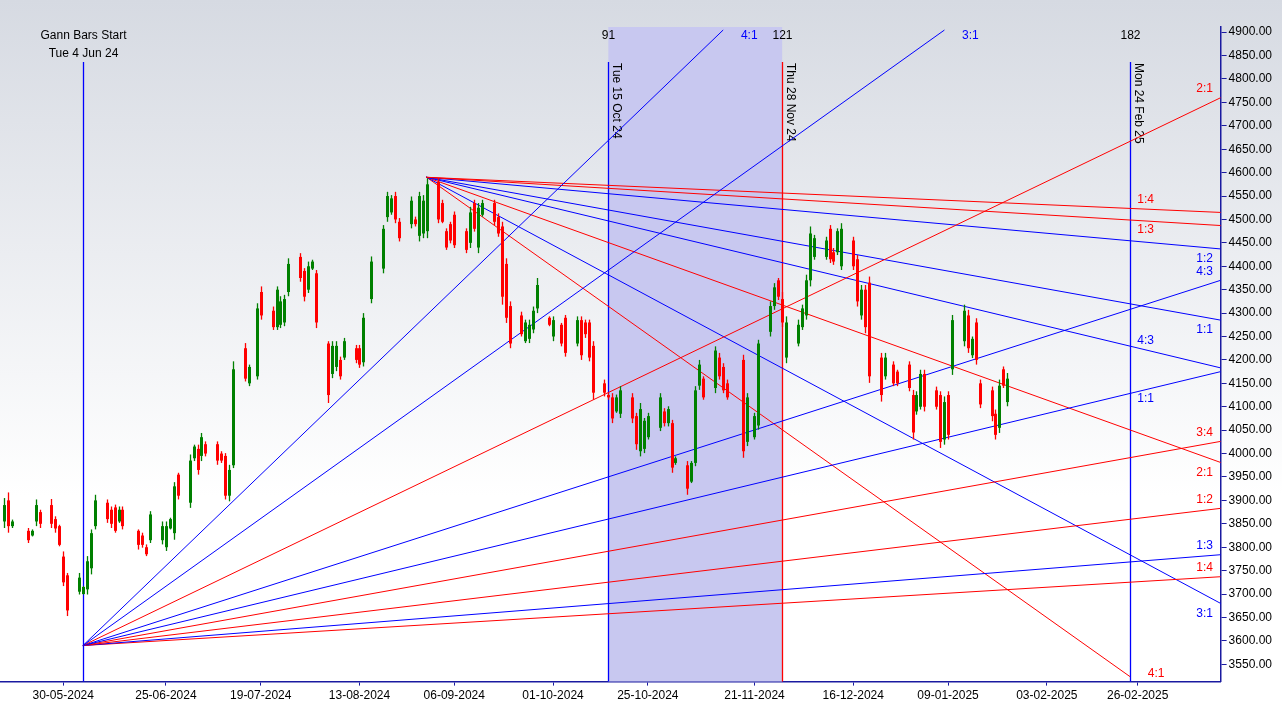 The image size is (1282, 708). What do you see at coordinates (1250, 523) in the screenshot?
I see `y-tick-label: 3850.00` at bounding box center [1250, 523].